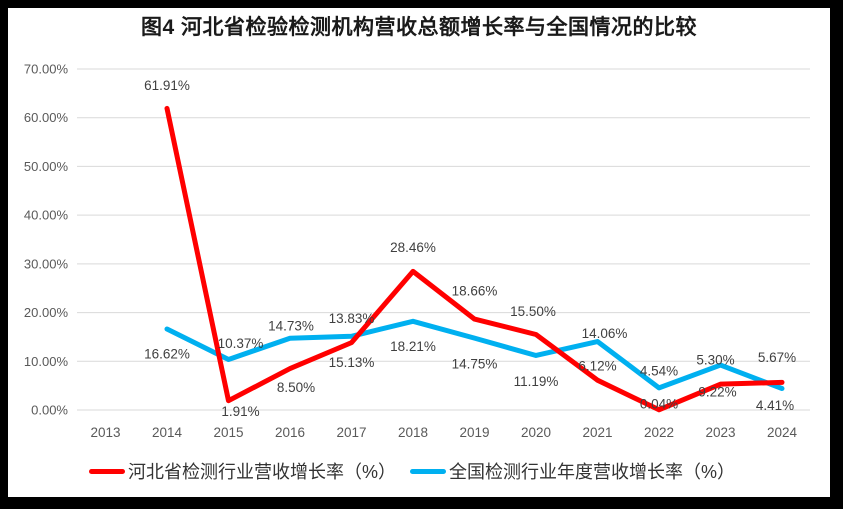  Describe the element at coordinates (351, 432) in the screenshot. I see `x-axis-label: 2017` at that location.